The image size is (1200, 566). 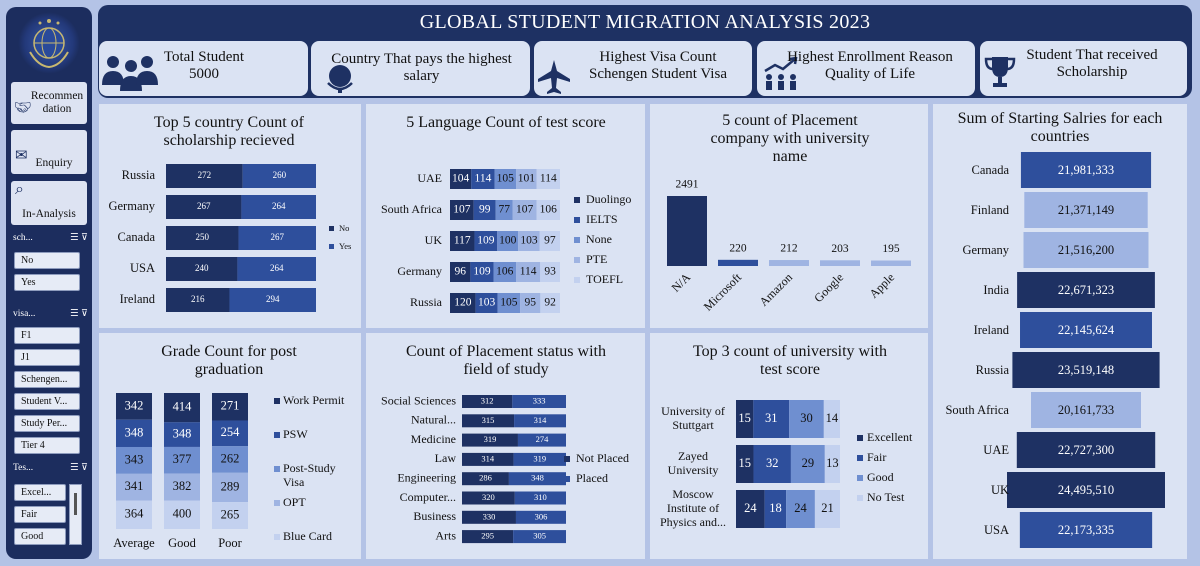 I want to click on enquiry-label: Enquiry, so click(x=54, y=163).